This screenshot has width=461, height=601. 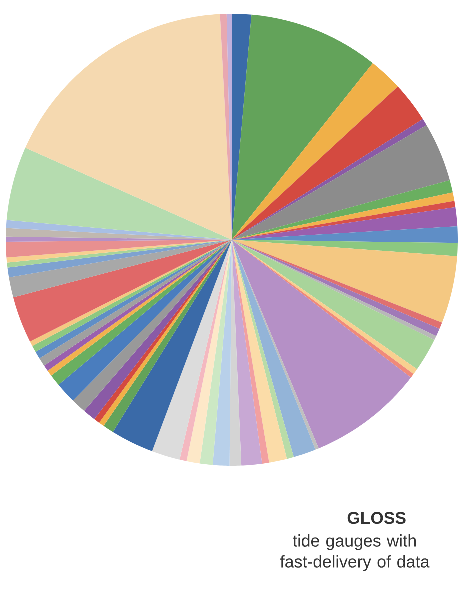 What do you see at coordinates (377, 518) in the screenshot?
I see `text: GLOSS` at bounding box center [377, 518].